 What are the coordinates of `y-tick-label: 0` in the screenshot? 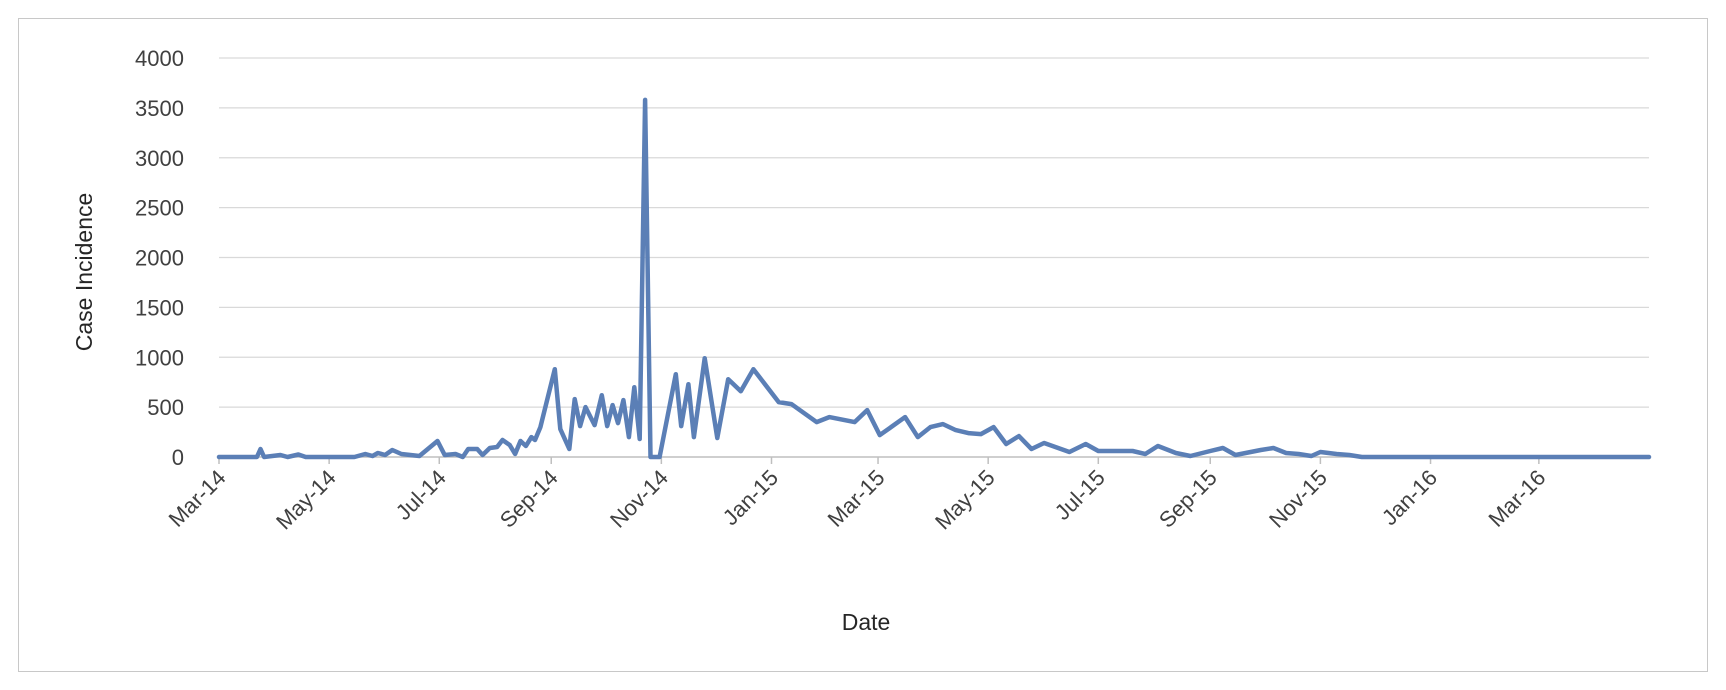 It's located at (178, 457).